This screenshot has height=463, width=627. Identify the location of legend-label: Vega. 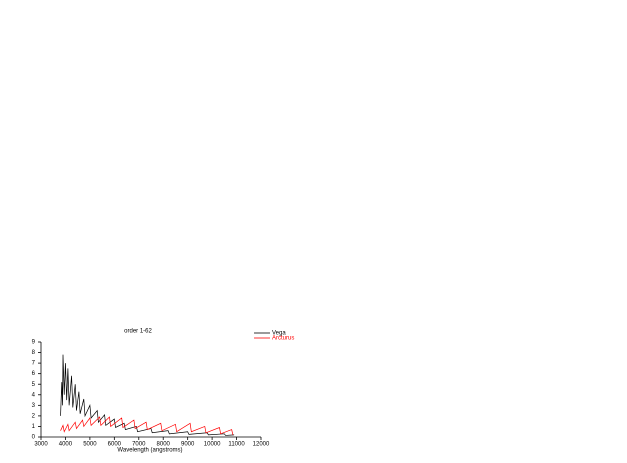
(279, 334).